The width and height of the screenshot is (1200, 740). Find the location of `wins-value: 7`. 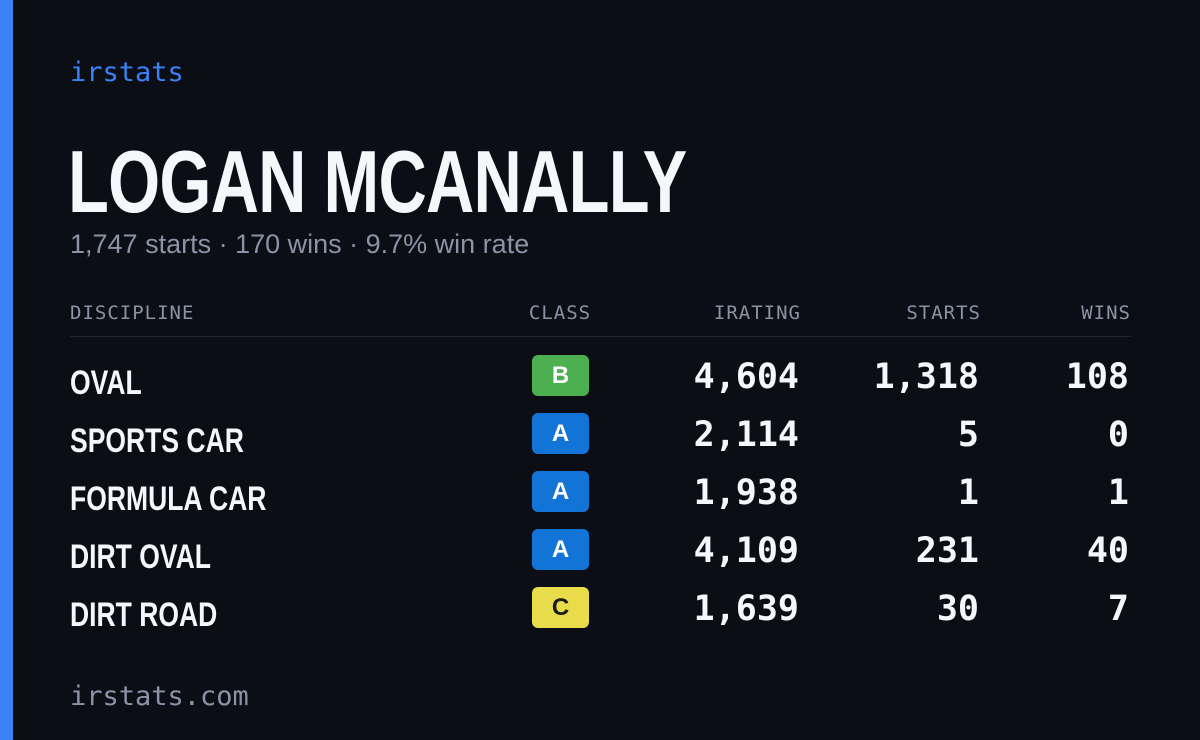

wins-value: 7 is located at coordinates (1118, 609).